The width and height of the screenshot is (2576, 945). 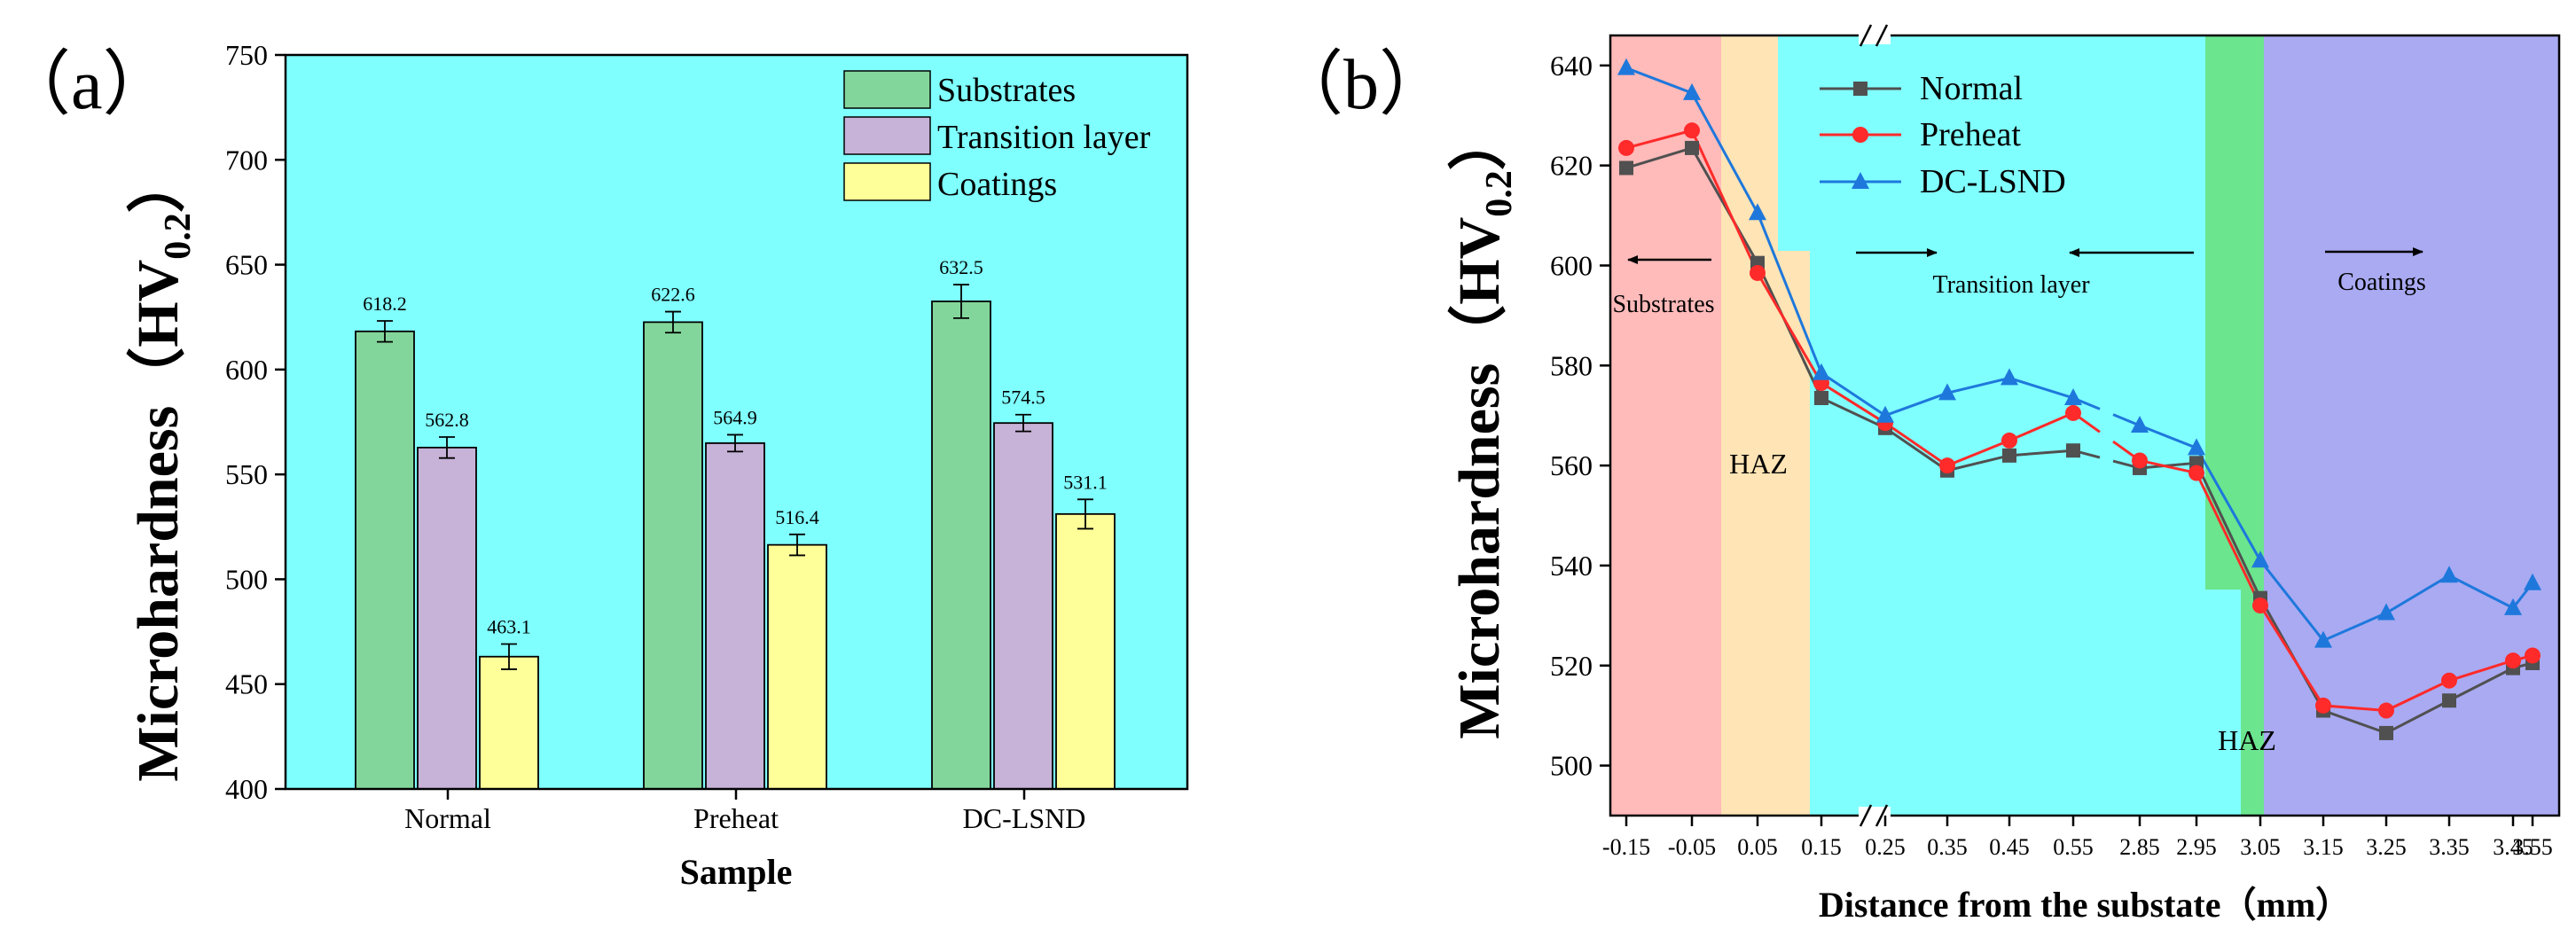 I want to click on error-bar-transition-layer-dc-lsnd, so click(x=1023, y=423).